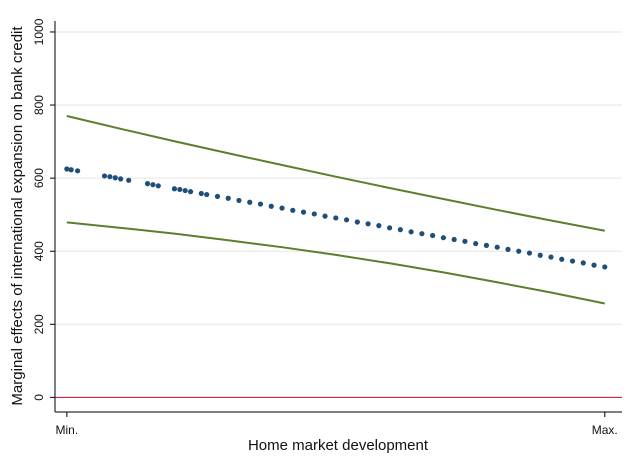 The width and height of the screenshot is (636, 459). I want to click on y-tick-label: 800, so click(39, 105).